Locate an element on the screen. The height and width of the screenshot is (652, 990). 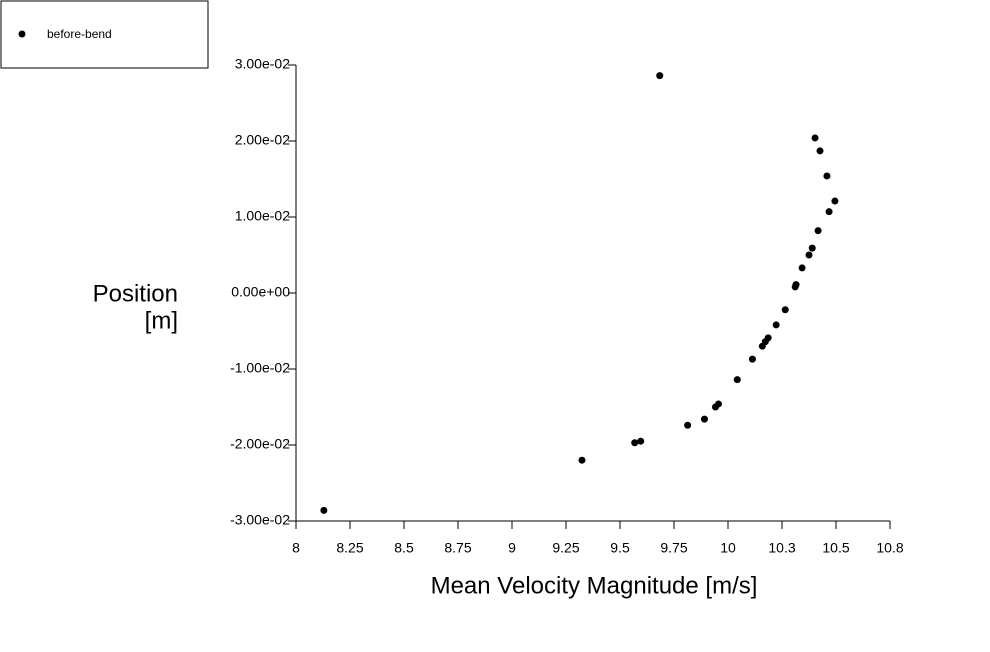
legend-marker is located at coordinates (22, 34).